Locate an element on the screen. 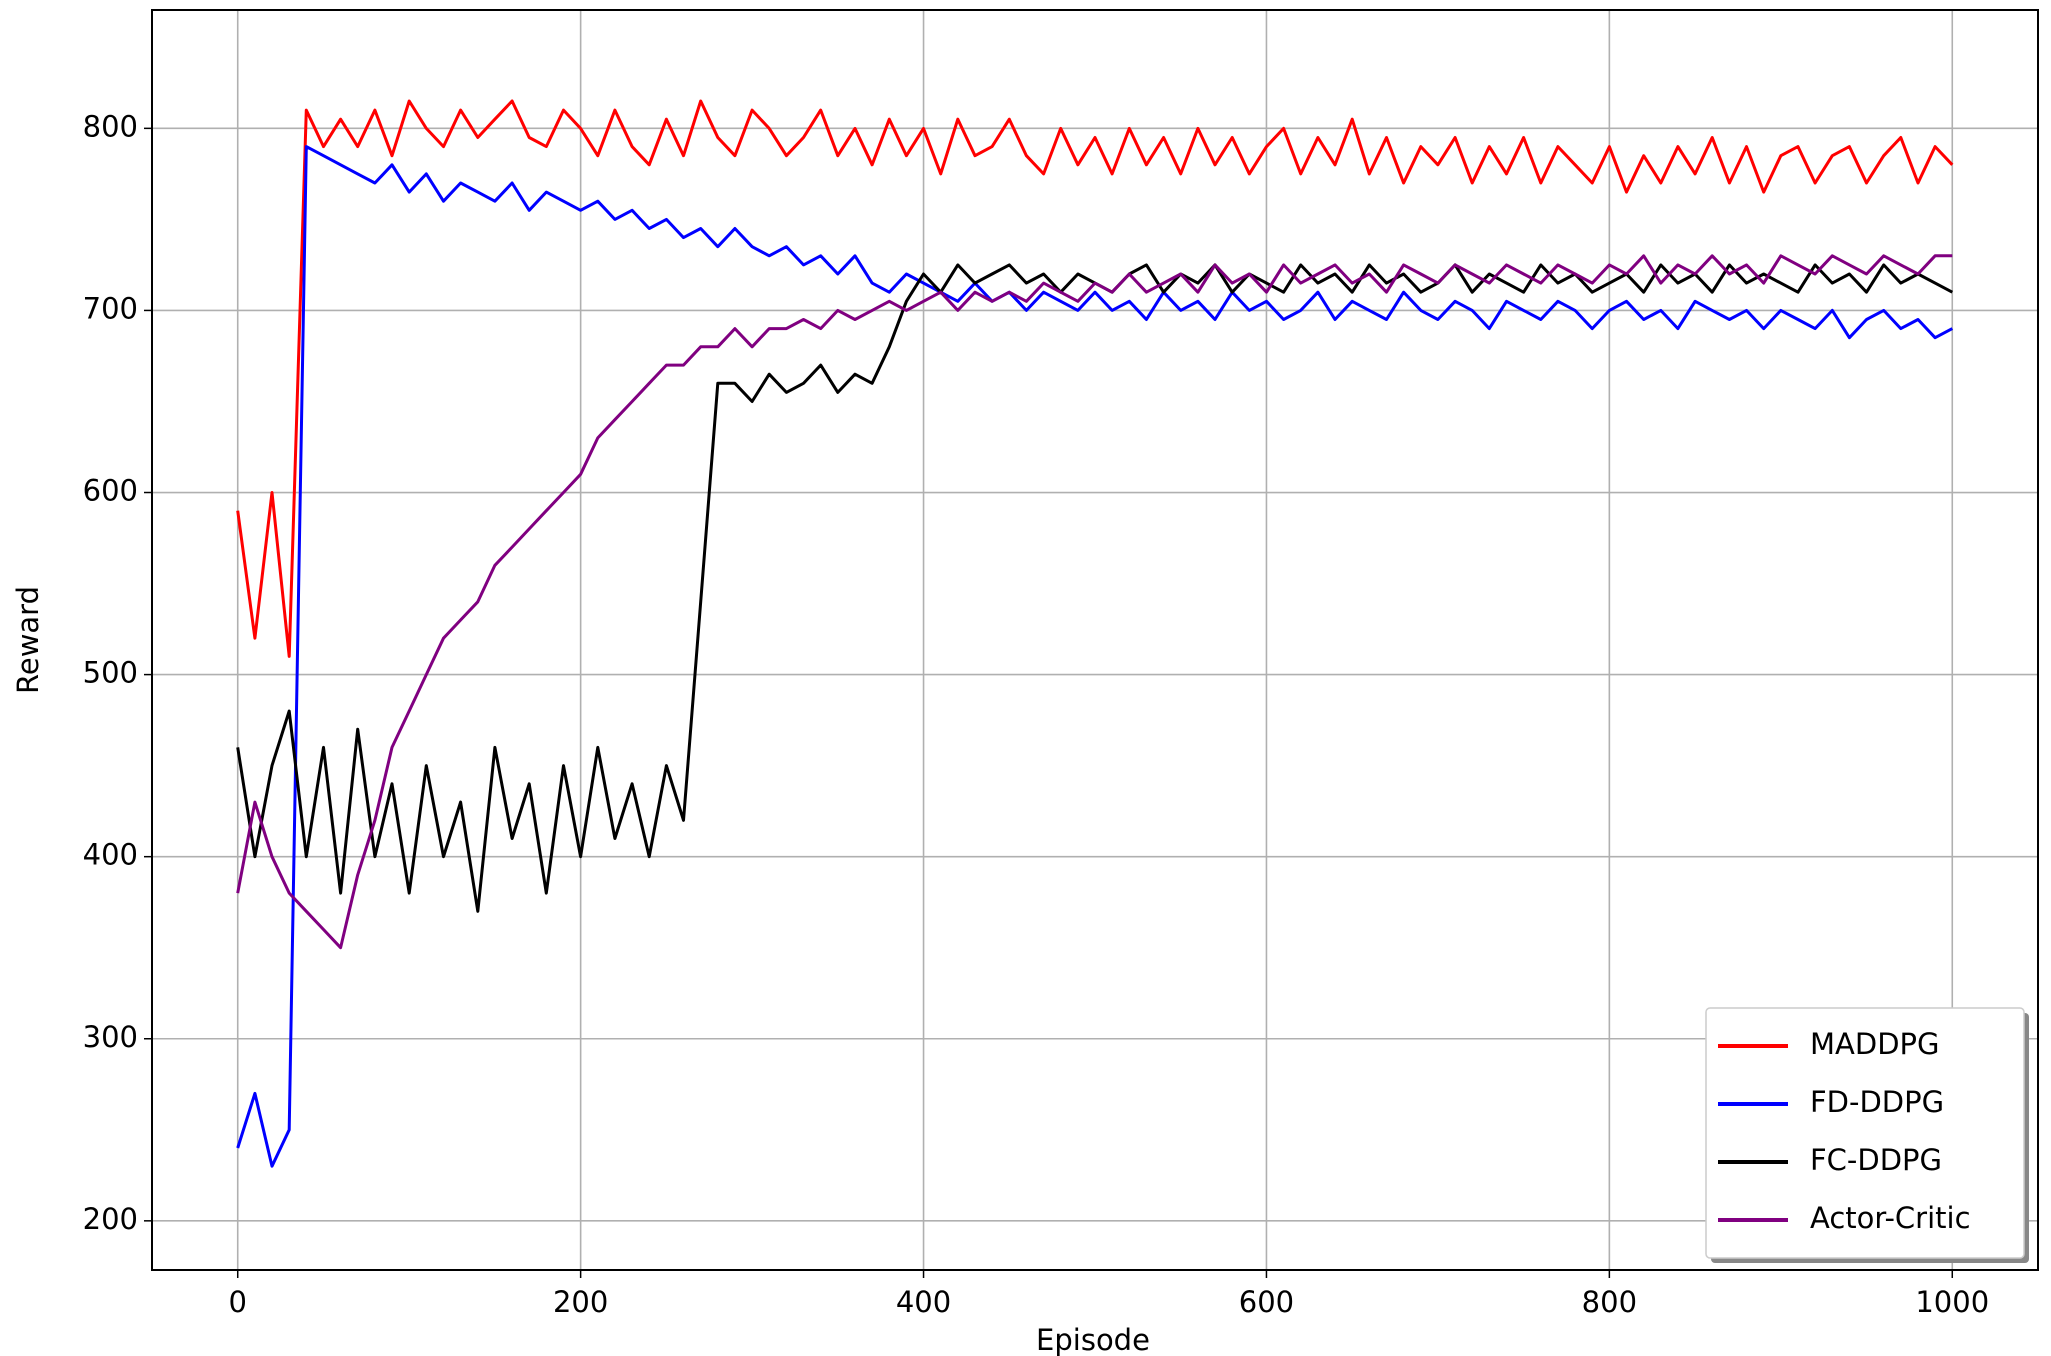  y-tick-label: 300 is located at coordinates (110, 1037).